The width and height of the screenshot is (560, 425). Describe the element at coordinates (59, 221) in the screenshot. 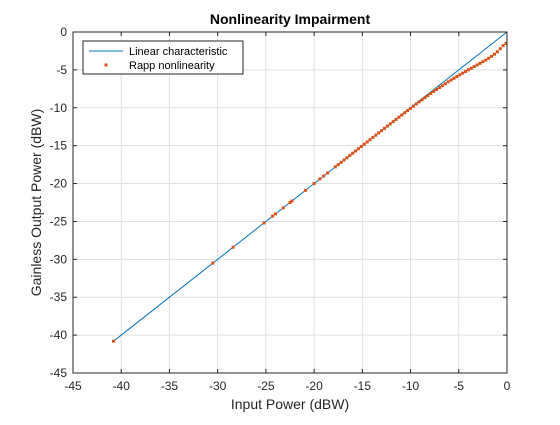

I see `y-tick-label: -25` at that location.